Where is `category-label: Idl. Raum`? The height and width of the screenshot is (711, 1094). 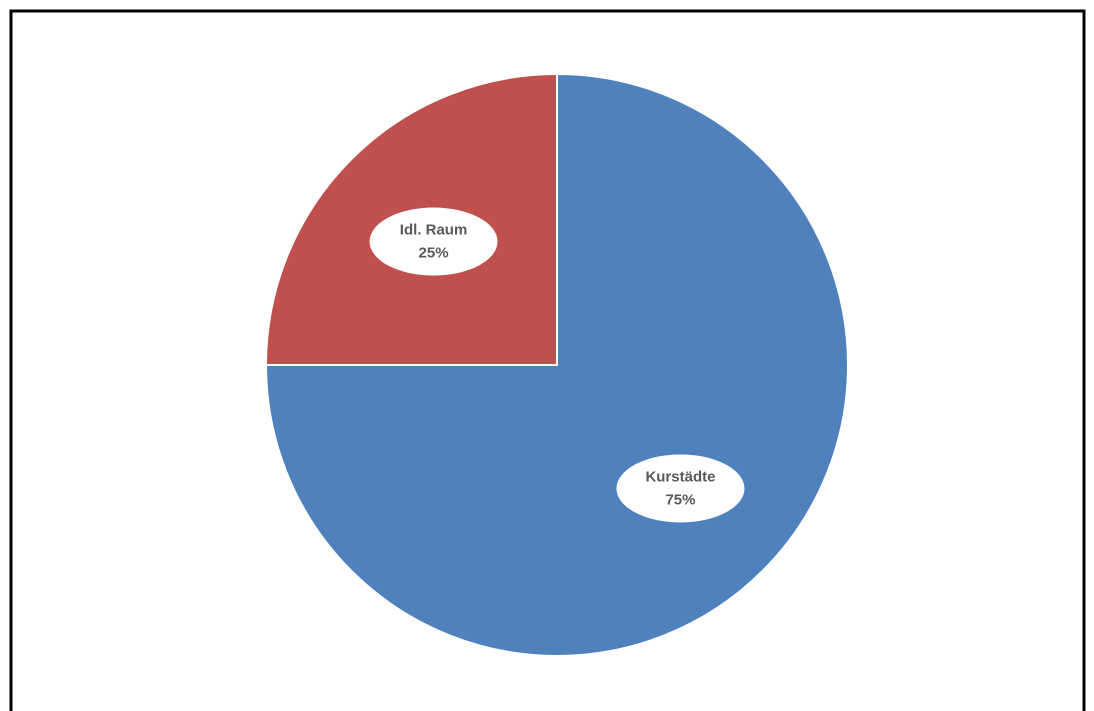
category-label: Idl. Raum is located at coordinates (434, 230).